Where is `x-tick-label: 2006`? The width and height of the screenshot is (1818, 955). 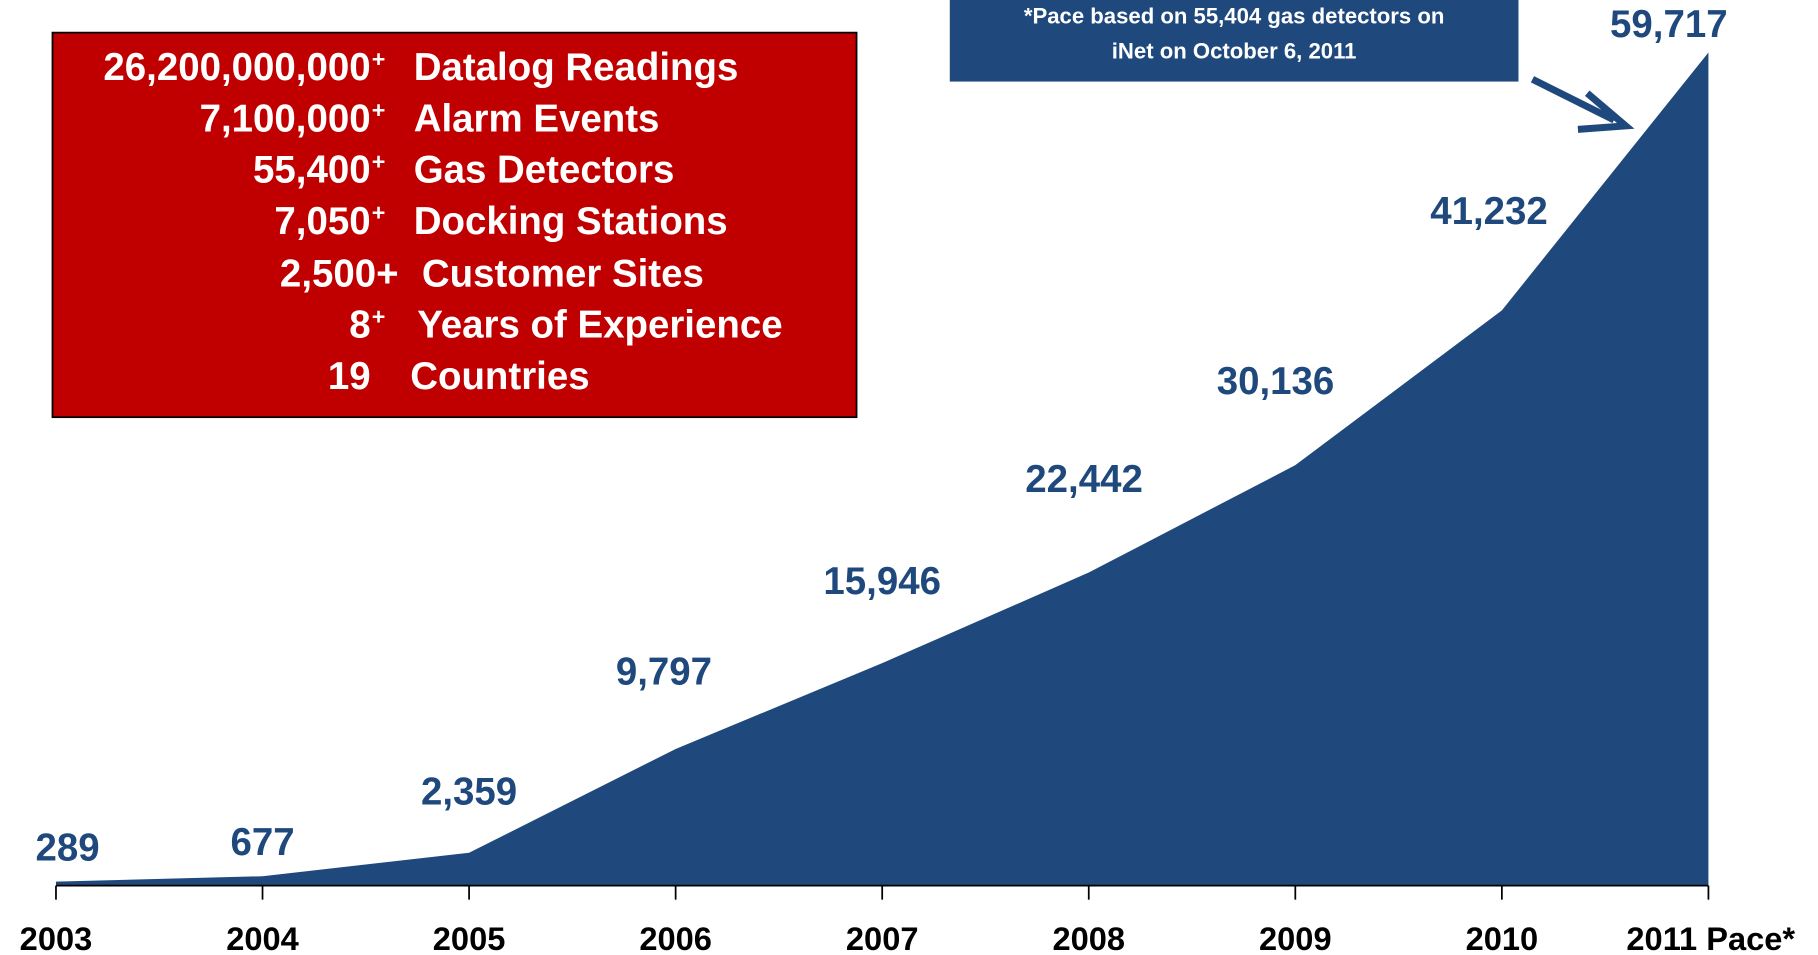
x-tick-label: 2006 is located at coordinates (675, 937).